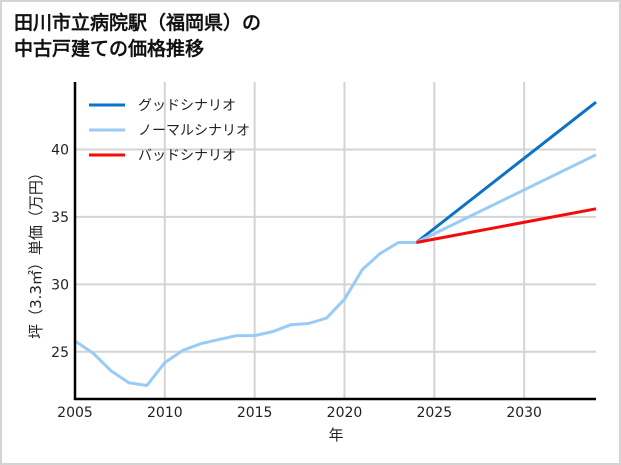 This screenshot has width=621, height=465. I want to click on x-tick-label: 2015, so click(255, 413).